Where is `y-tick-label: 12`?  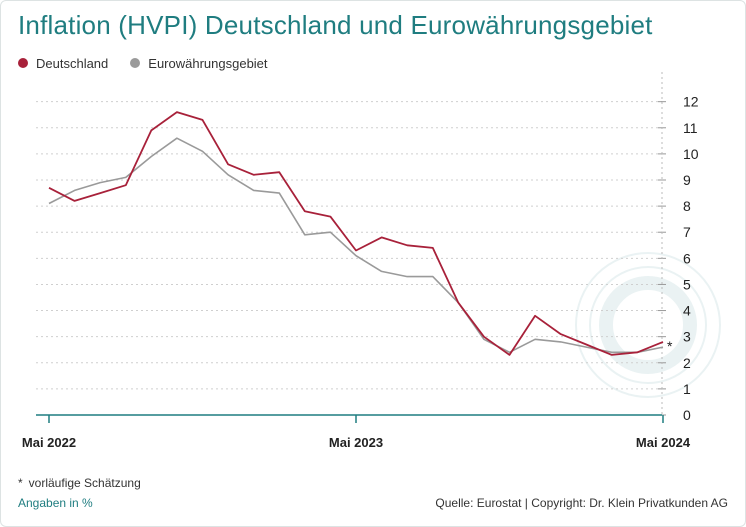
y-tick-label: 12 is located at coordinates (691, 102).